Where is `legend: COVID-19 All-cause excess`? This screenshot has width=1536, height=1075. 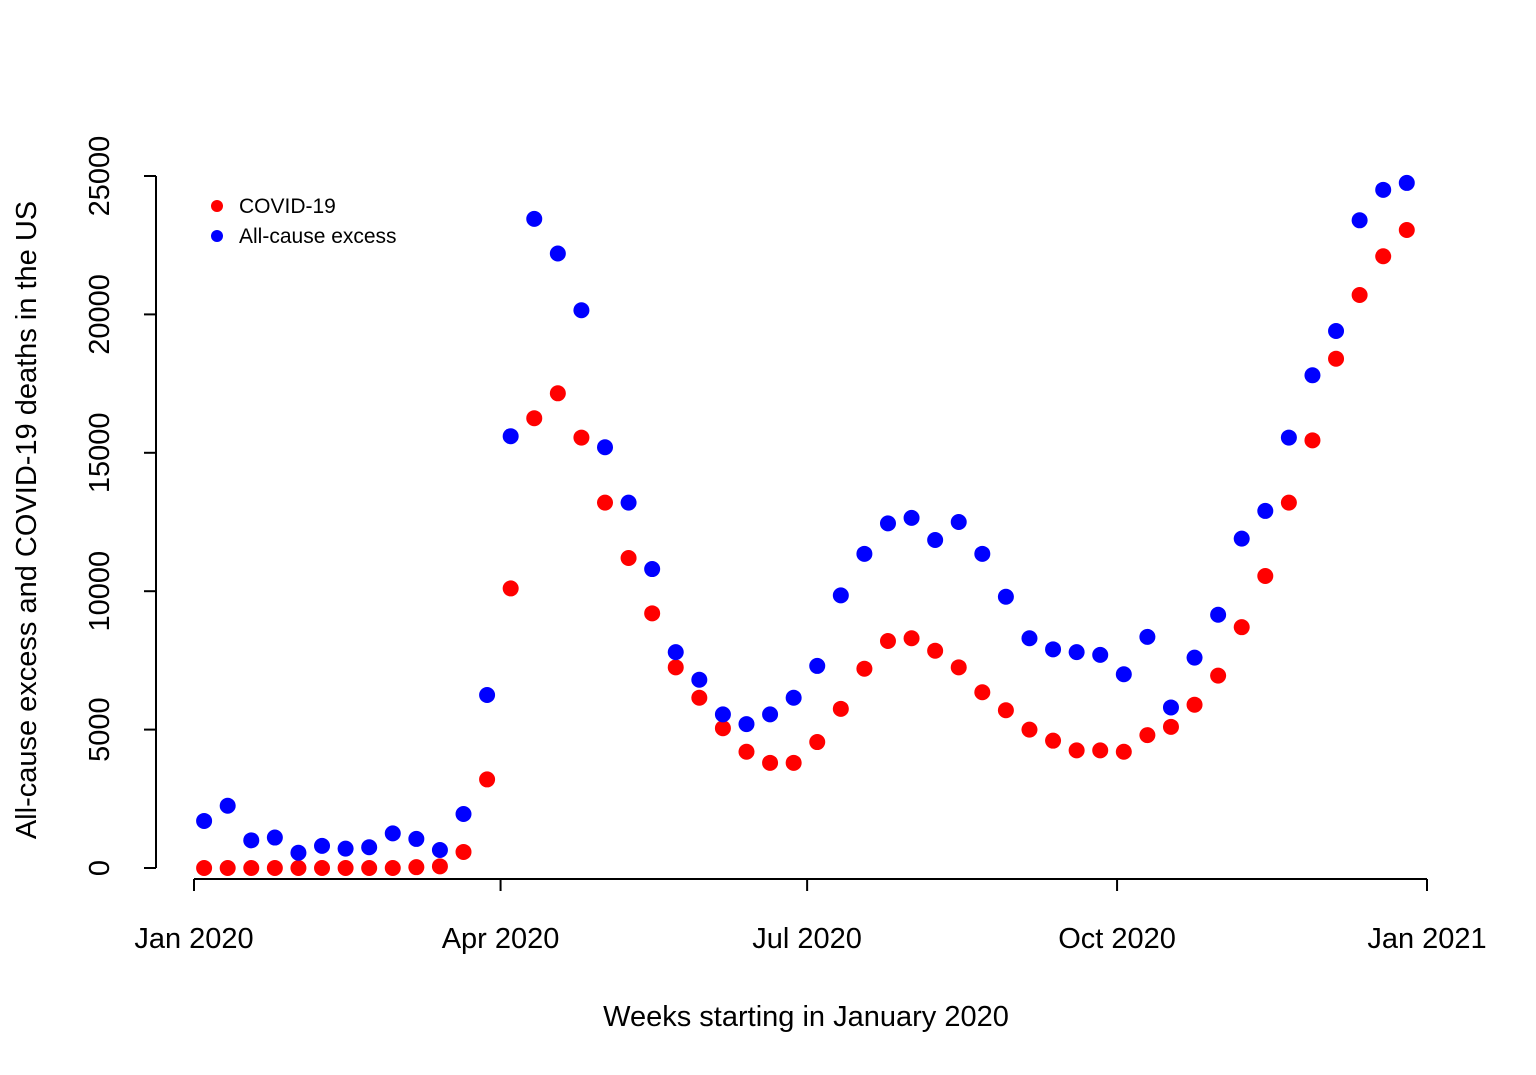 legend: COVID-19 All-cause excess is located at coordinates (304, 221).